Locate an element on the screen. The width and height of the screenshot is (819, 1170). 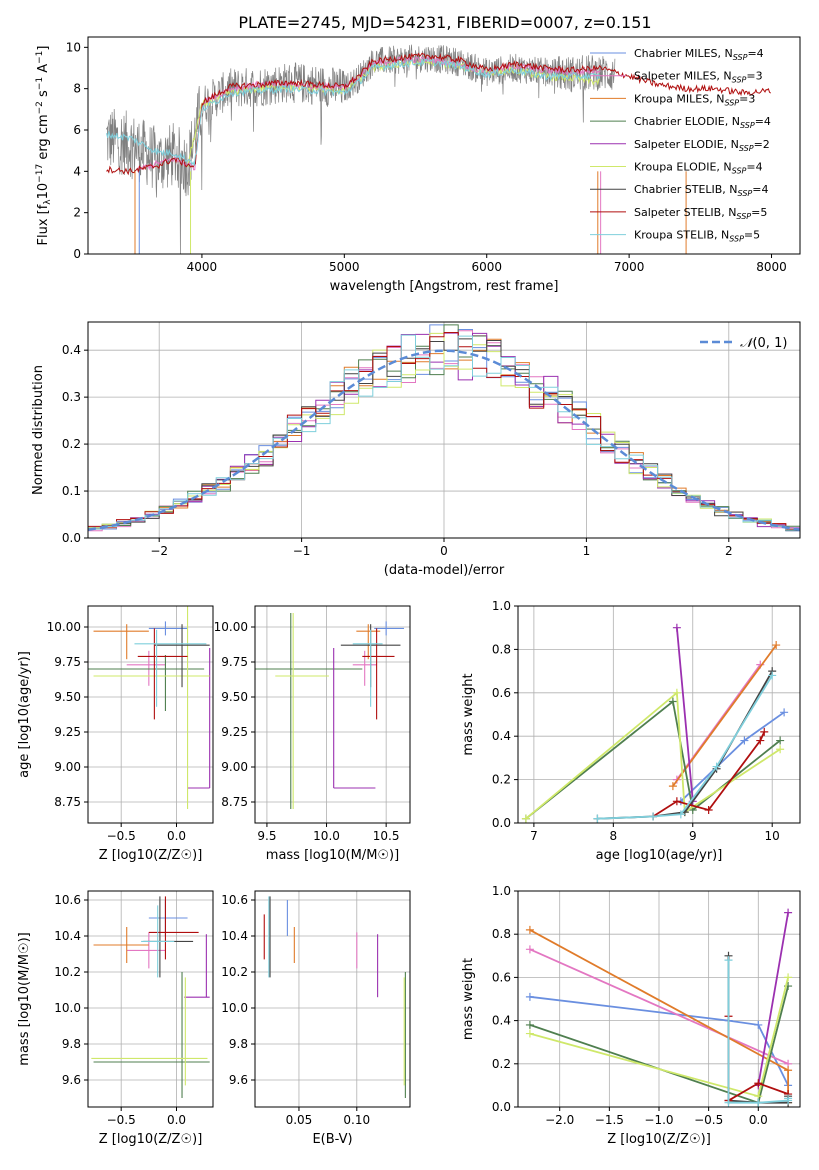
y-tick-label: 1.0 is located at coordinates (501, 891).